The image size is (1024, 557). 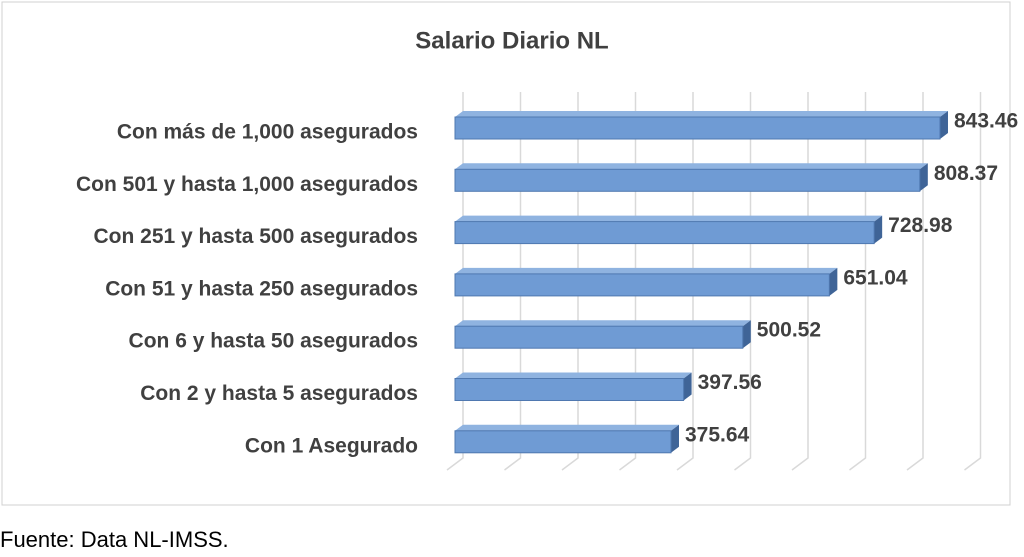 I want to click on y-tick-label: Con 1 Asegurado, so click(x=331, y=445).